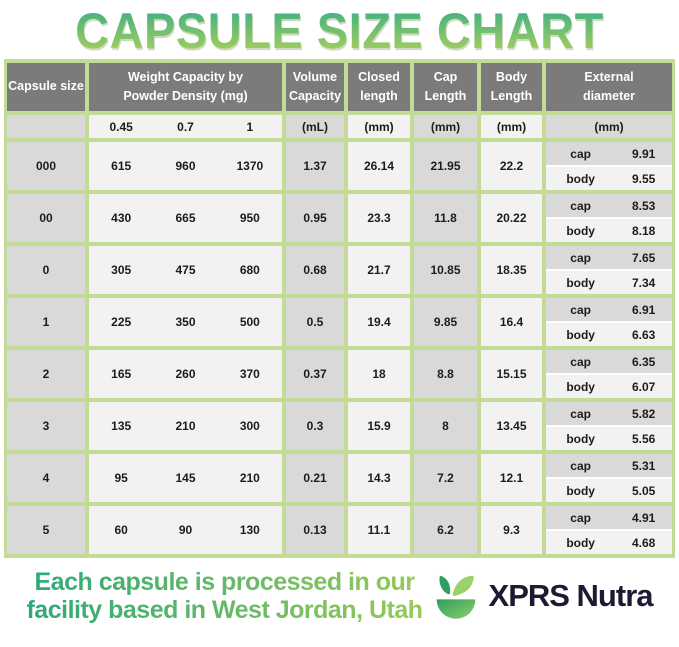 The height and width of the screenshot is (647, 679). What do you see at coordinates (511, 126) in the screenshot?
I see `subheader-body-unit: (mm)` at bounding box center [511, 126].